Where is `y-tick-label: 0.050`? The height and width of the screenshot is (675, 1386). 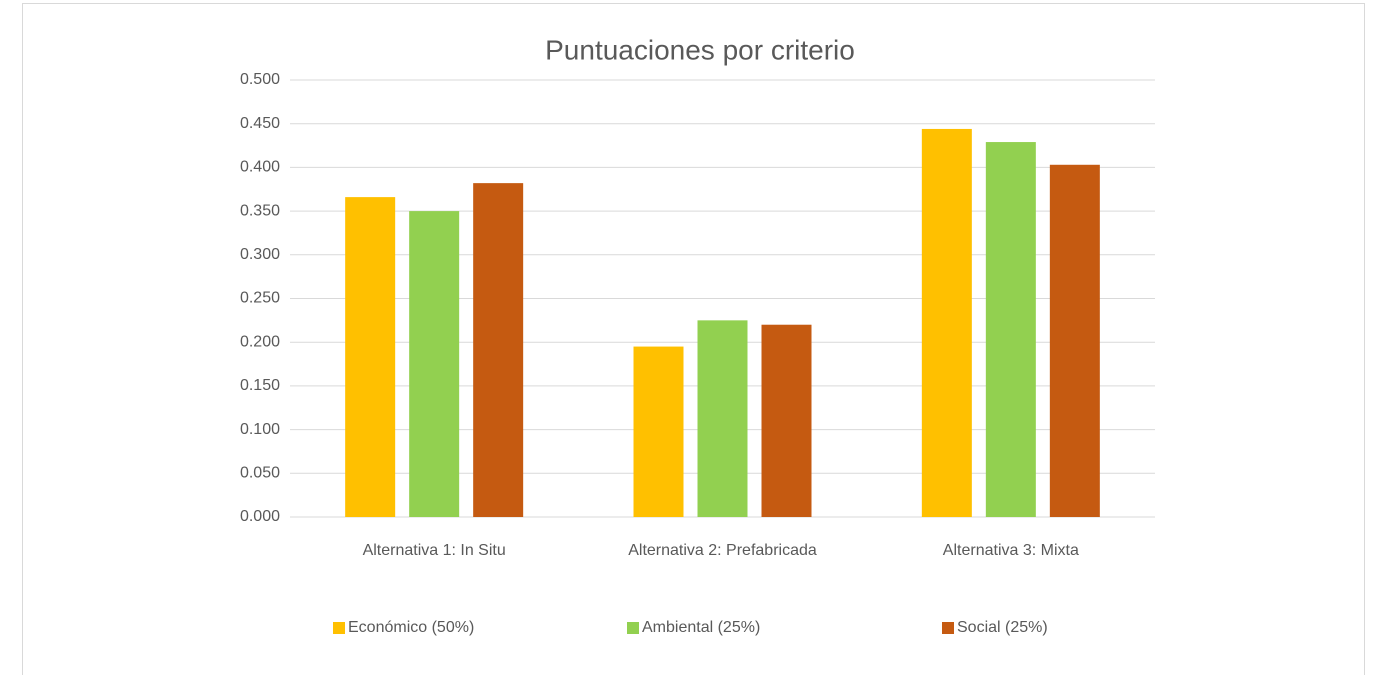 y-tick-label: 0.050 is located at coordinates (260, 473).